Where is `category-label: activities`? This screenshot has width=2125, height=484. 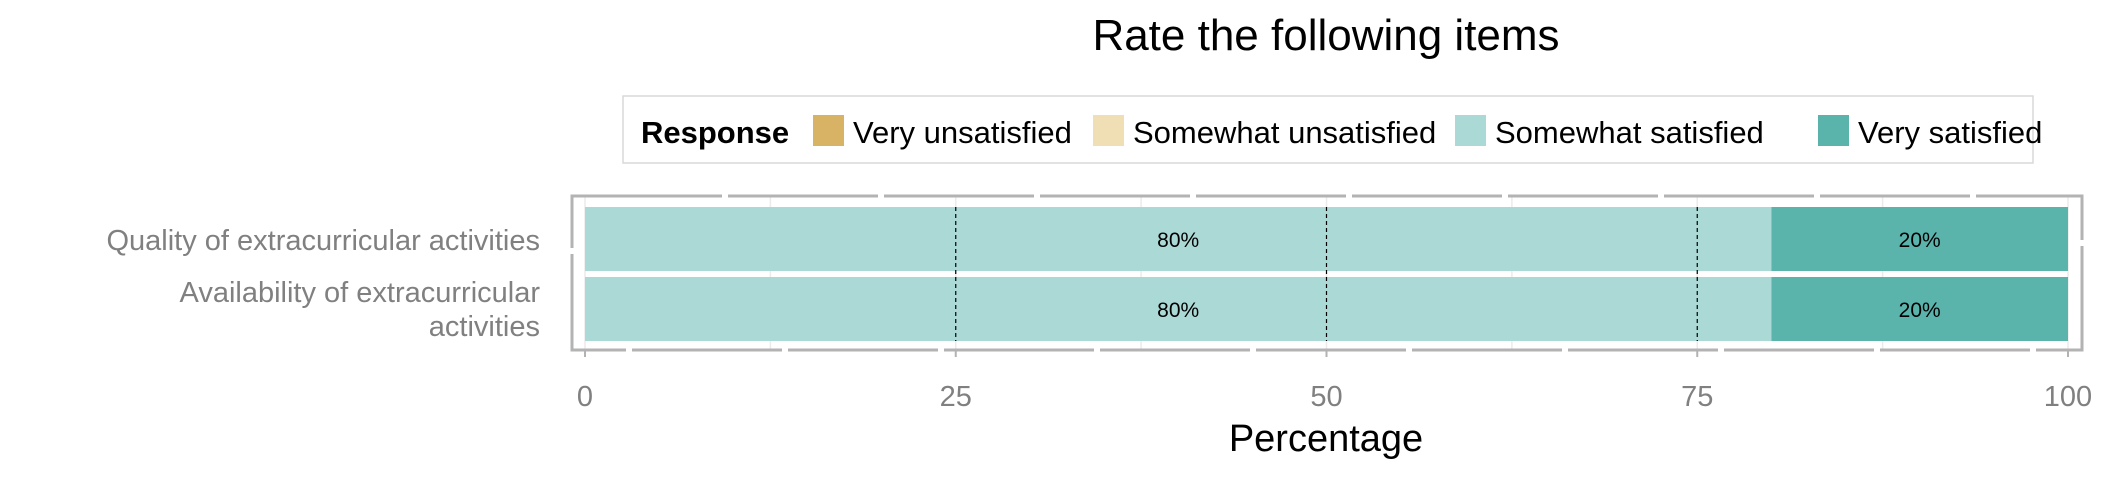
category-label: activities is located at coordinates (484, 327).